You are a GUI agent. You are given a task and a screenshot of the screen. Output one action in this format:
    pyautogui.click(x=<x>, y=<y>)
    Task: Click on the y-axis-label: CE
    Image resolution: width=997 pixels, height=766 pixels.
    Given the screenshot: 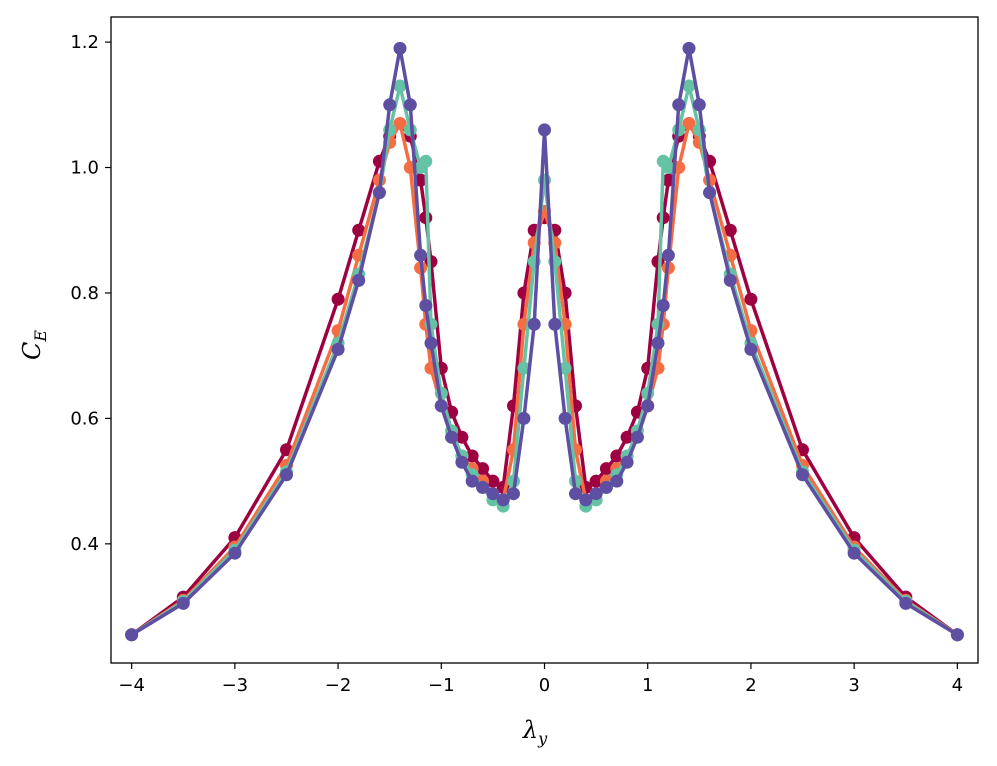 What is the action you would take?
    pyautogui.click(x=34, y=345)
    